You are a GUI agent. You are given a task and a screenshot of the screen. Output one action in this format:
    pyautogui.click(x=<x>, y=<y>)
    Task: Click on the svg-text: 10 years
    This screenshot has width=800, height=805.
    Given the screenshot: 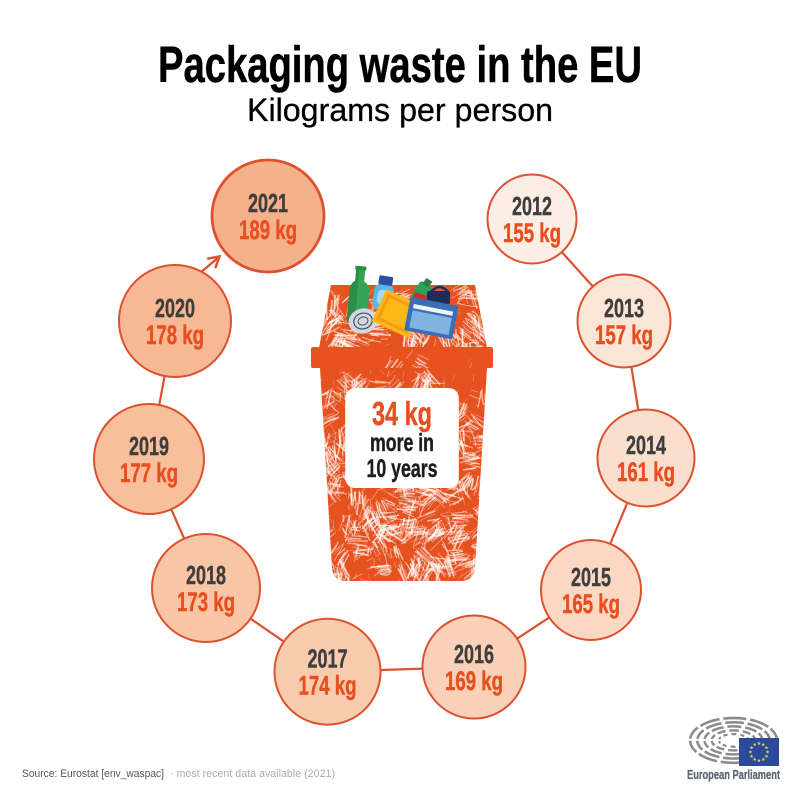 What is the action you would take?
    pyautogui.click(x=402, y=469)
    